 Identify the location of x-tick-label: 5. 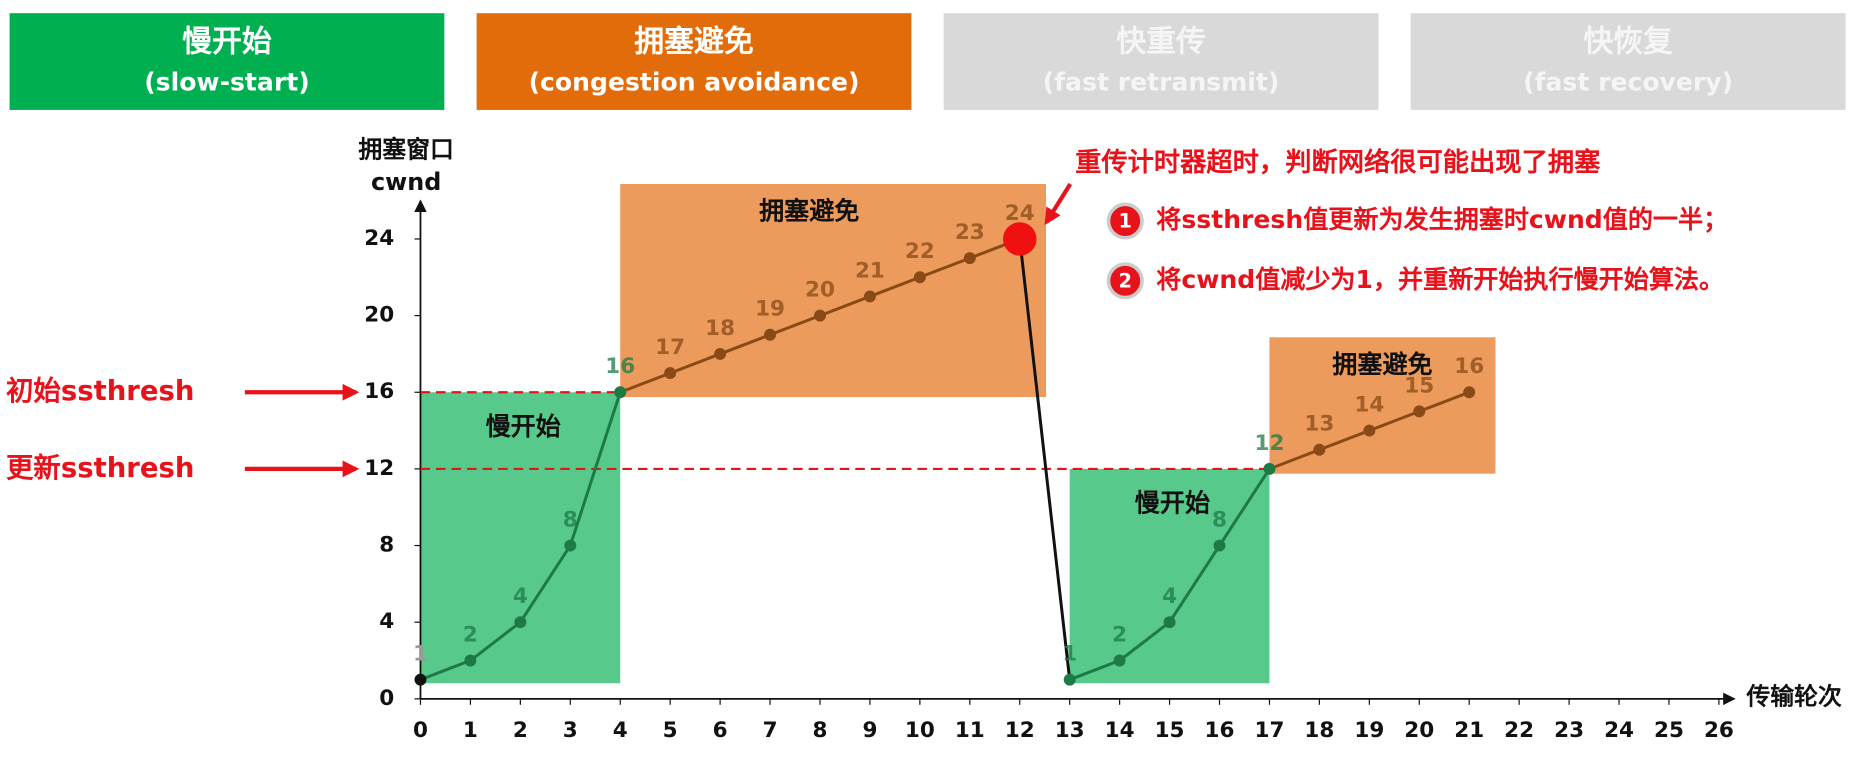
(670, 730).